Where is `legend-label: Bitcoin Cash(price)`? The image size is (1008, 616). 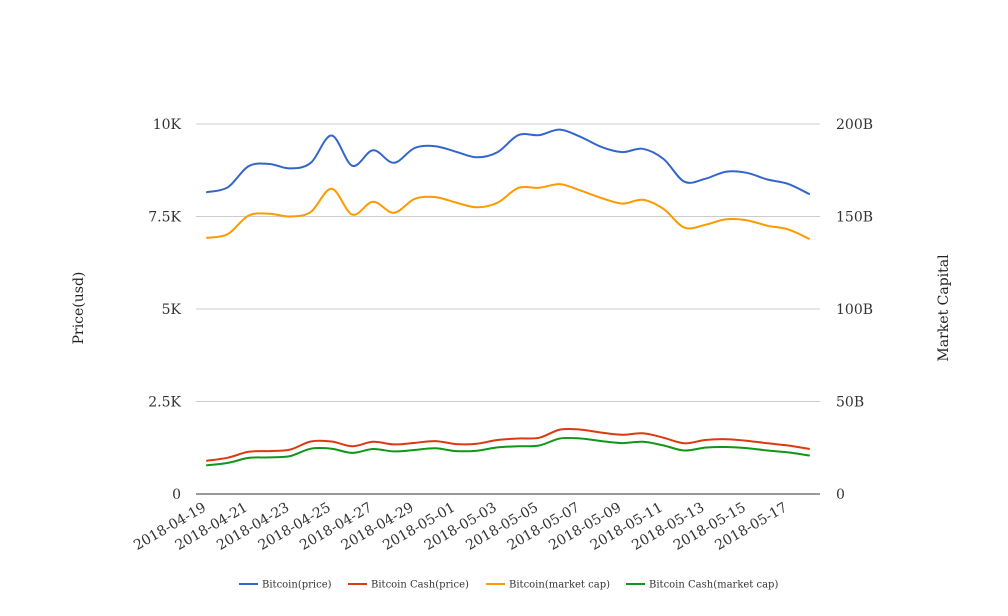 legend-label: Bitcoin Cash(price) is located at coordinates (420, 585).